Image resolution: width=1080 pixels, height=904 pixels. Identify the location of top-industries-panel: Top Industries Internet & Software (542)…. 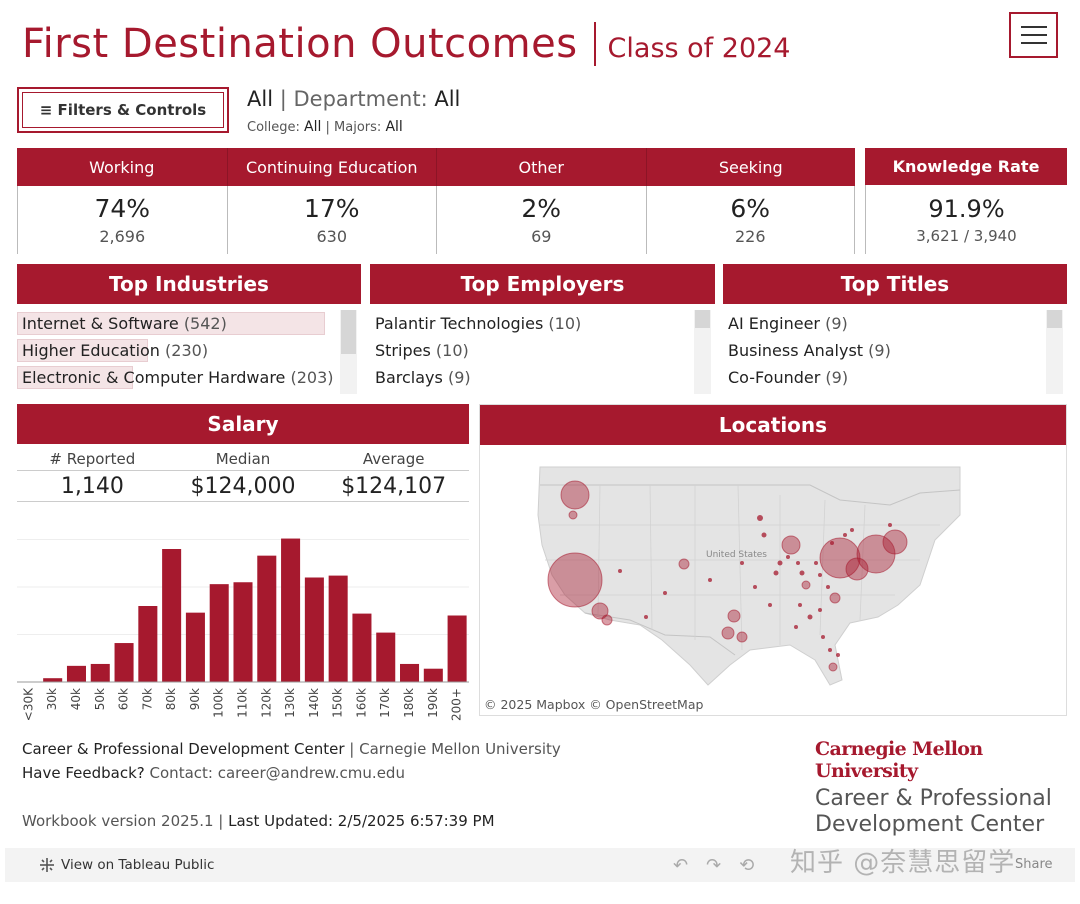
(189, 329).